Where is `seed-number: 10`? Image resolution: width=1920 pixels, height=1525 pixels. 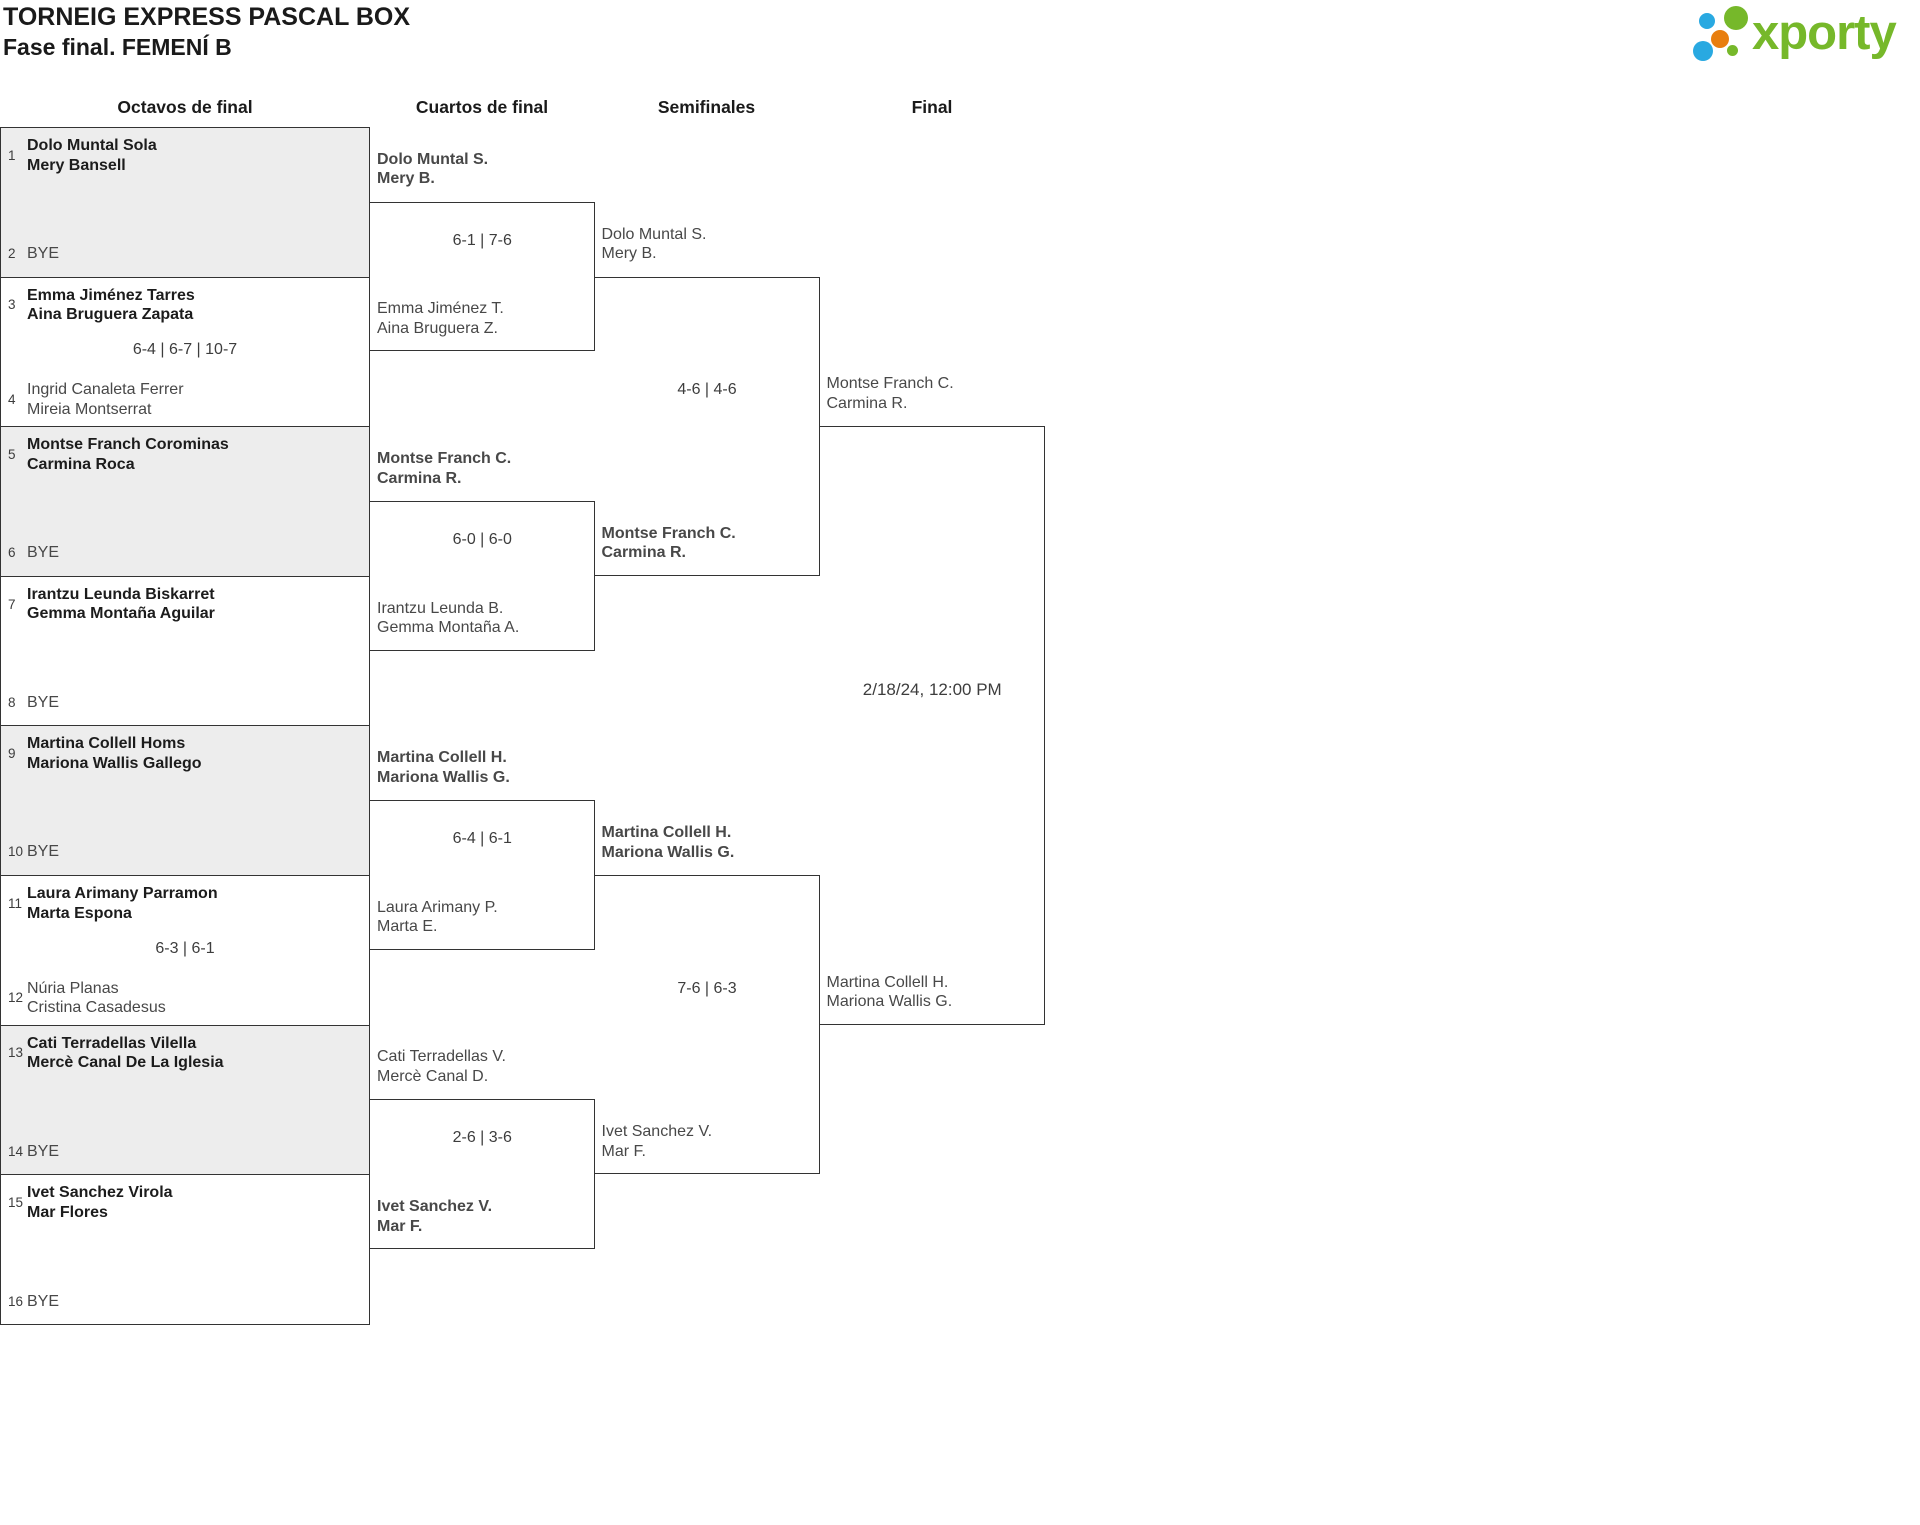 seed-number: 10 is located at coordinates (16, 852).